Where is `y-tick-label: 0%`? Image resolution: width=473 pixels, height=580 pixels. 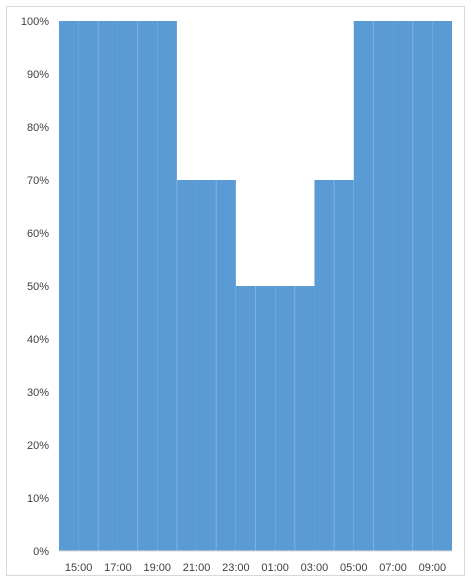
y-tick-label: 0% is located at coordinates (41, 552).